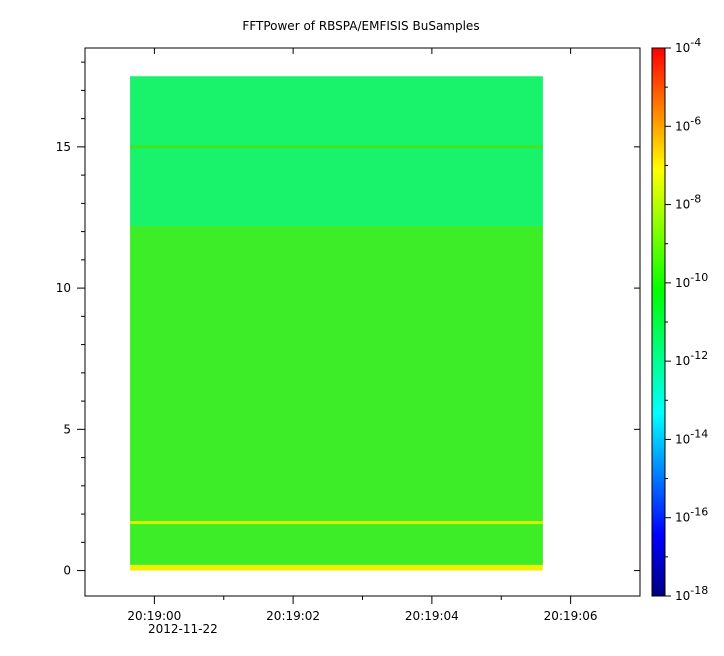 The width and height of the screenshot is (724, 656). I want to click on x-tick-label: 20:19:02, so click(293, 616).